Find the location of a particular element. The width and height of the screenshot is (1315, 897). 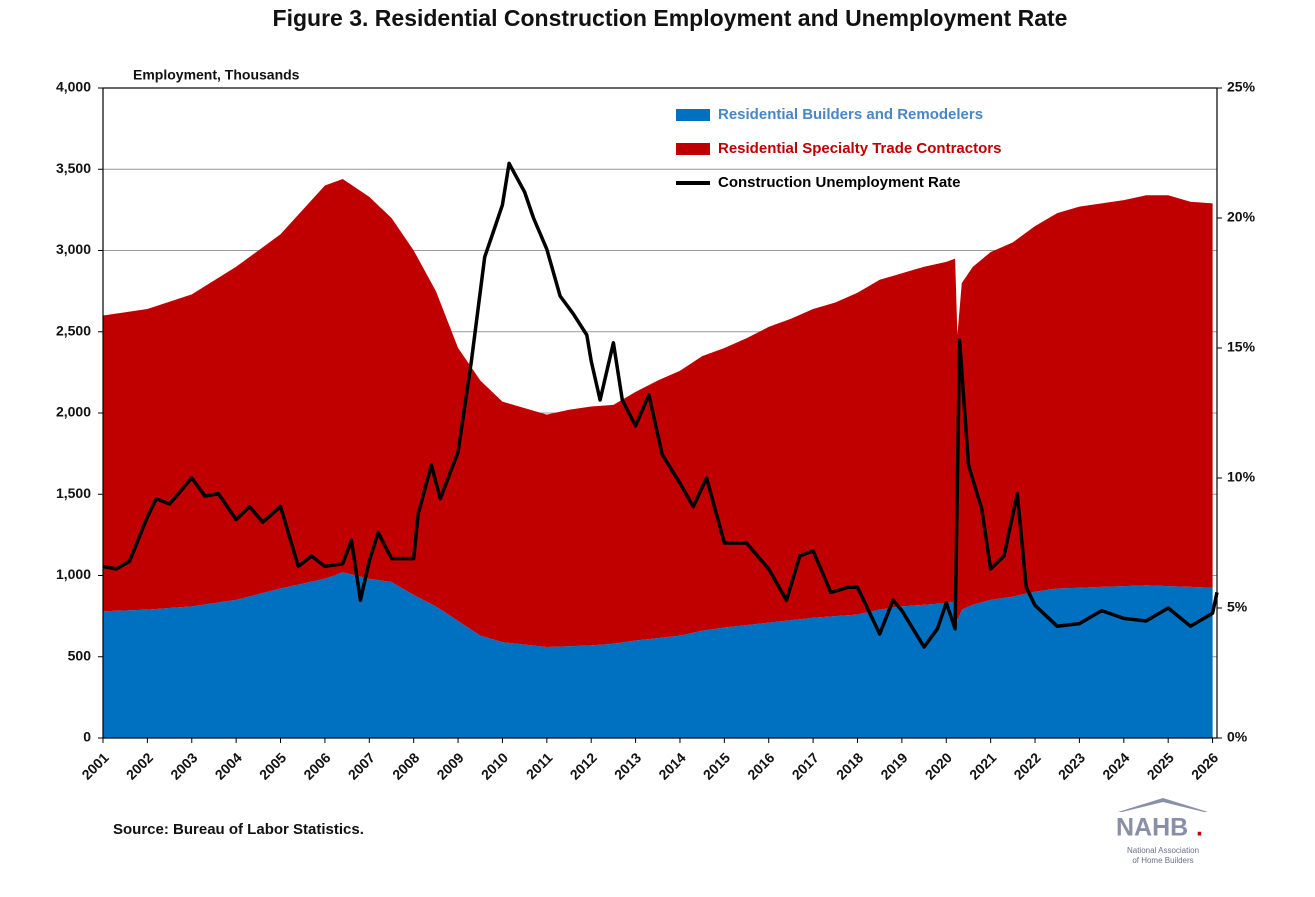

y-tick-label: 4,000 is located at coordinates (73, 87).